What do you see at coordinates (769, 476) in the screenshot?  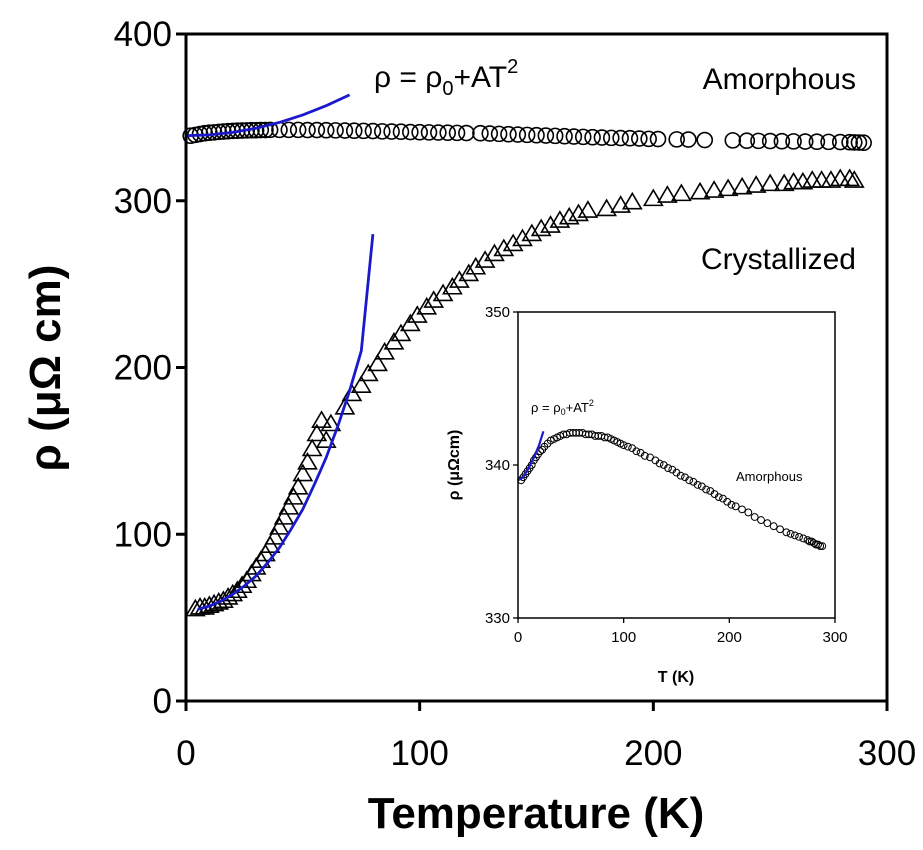 I see `inset-amorphous-label: Amorphous` at bounding box center [769, 476].